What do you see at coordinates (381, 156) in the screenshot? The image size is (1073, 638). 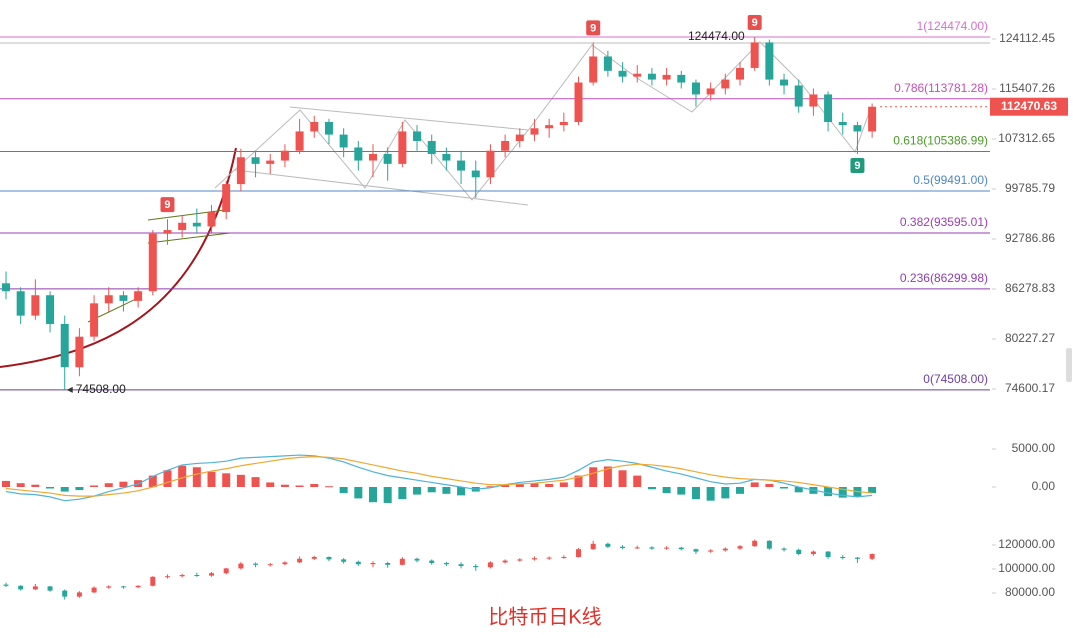 I see `channel-drawing` at bounding box center [381, 156].